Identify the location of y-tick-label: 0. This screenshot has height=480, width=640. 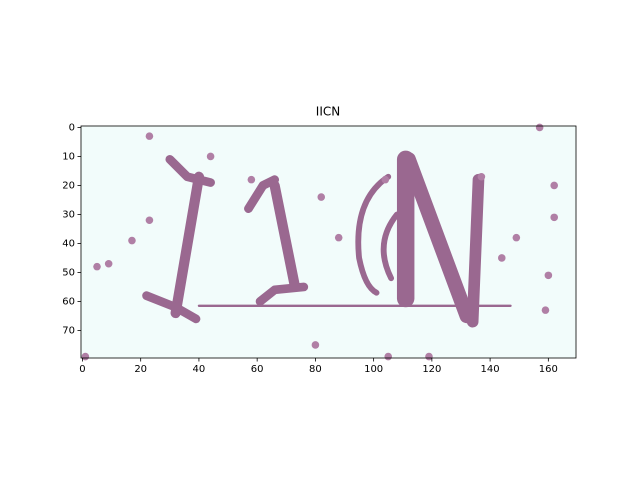
(72, 127).